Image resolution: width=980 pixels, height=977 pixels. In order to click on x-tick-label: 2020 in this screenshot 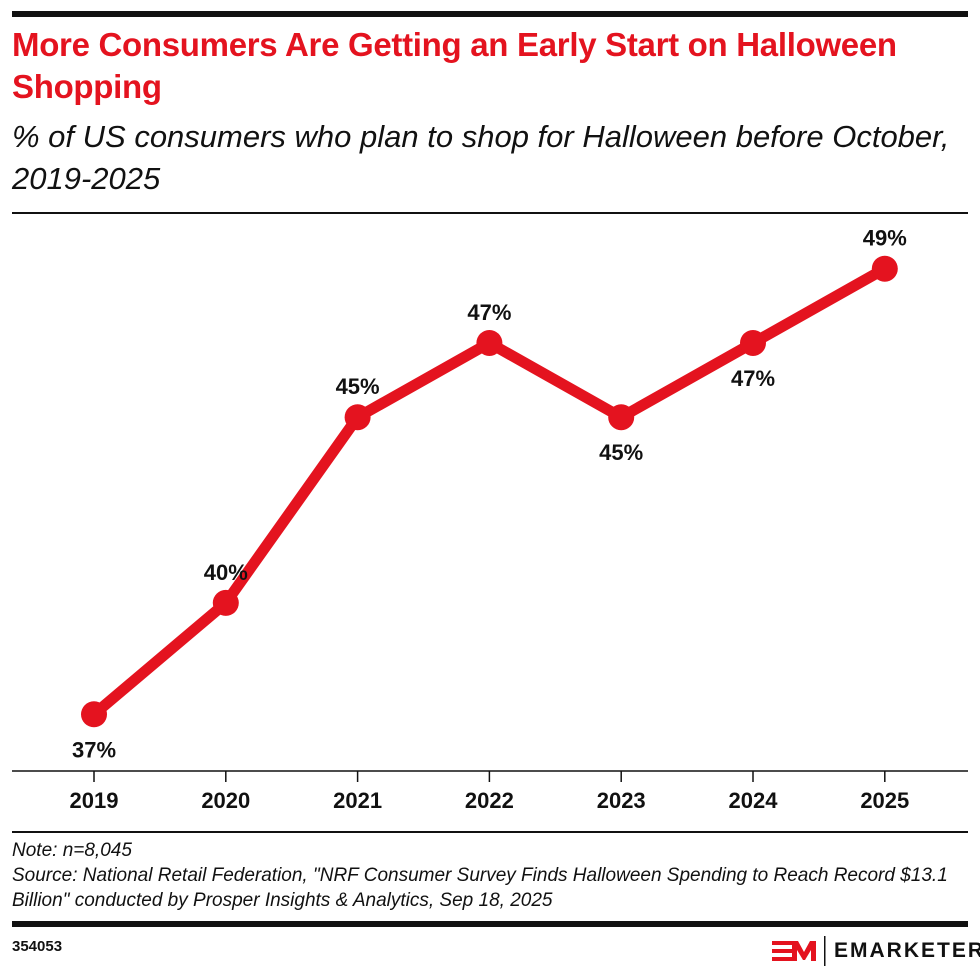, I will do `click(225, 800)`.